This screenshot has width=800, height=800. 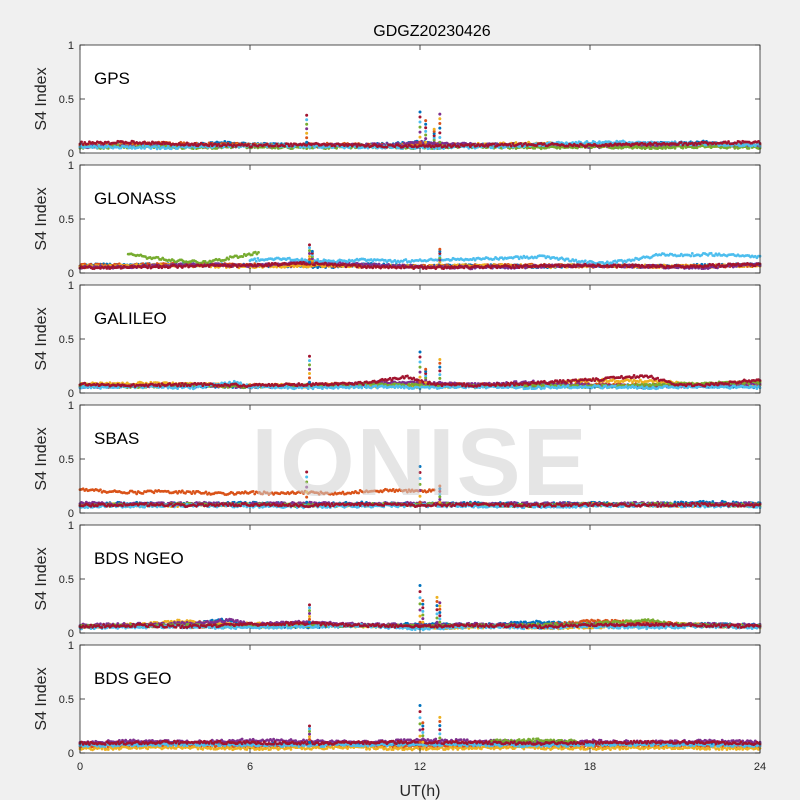 What do you see at coordinates (112, 78) in the screenshot?
I see `panel-label: GPS` at bounding box center [112, 78].